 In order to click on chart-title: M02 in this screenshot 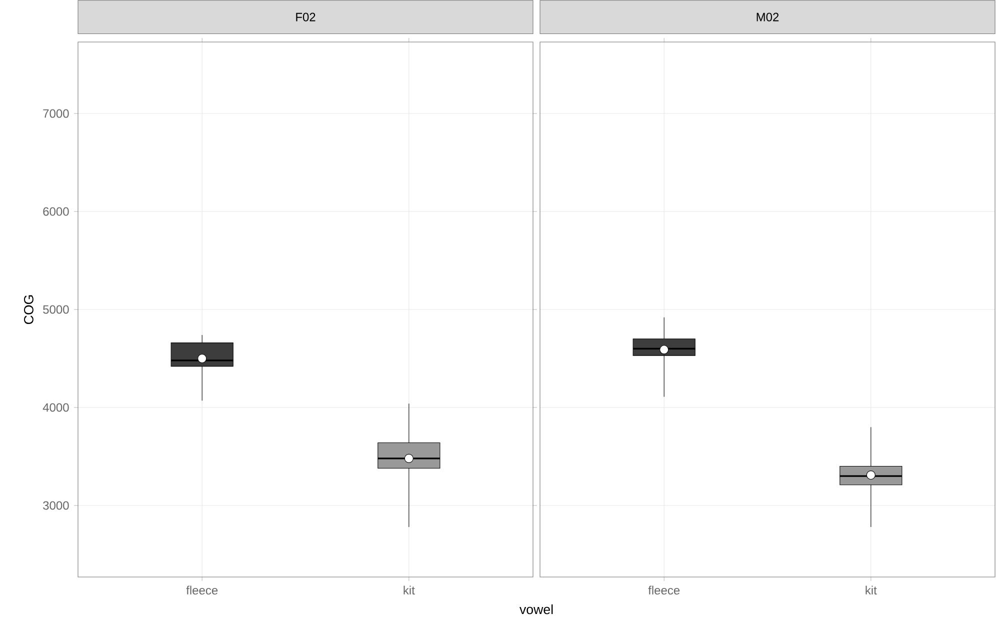, I will do `click(767, 17)`.